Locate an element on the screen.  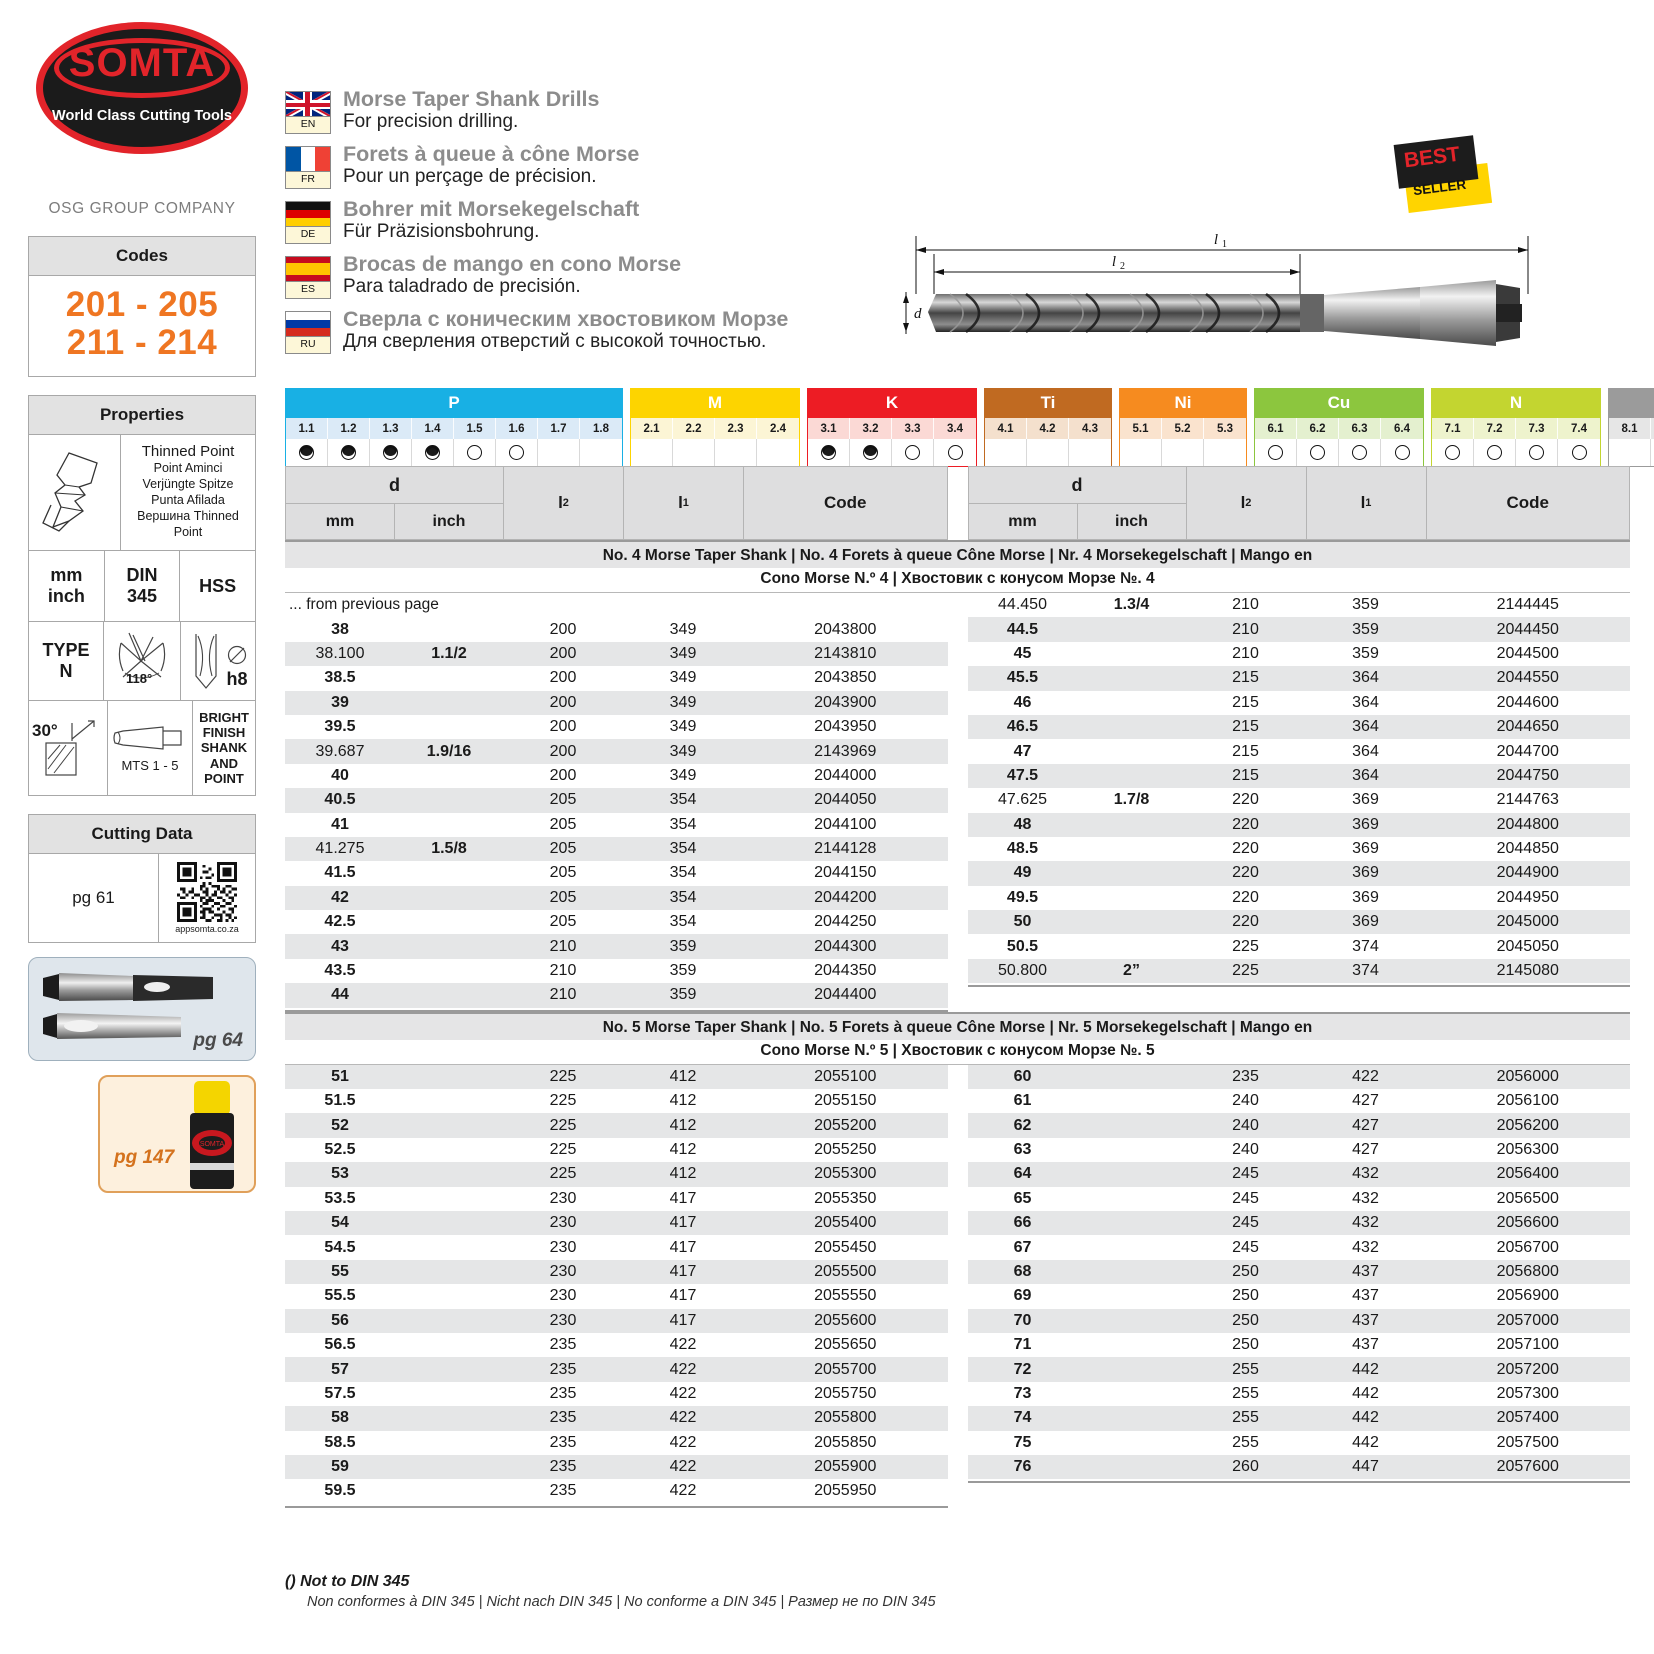
cell-overall-length: 354 is located at coordinates (683, 800).